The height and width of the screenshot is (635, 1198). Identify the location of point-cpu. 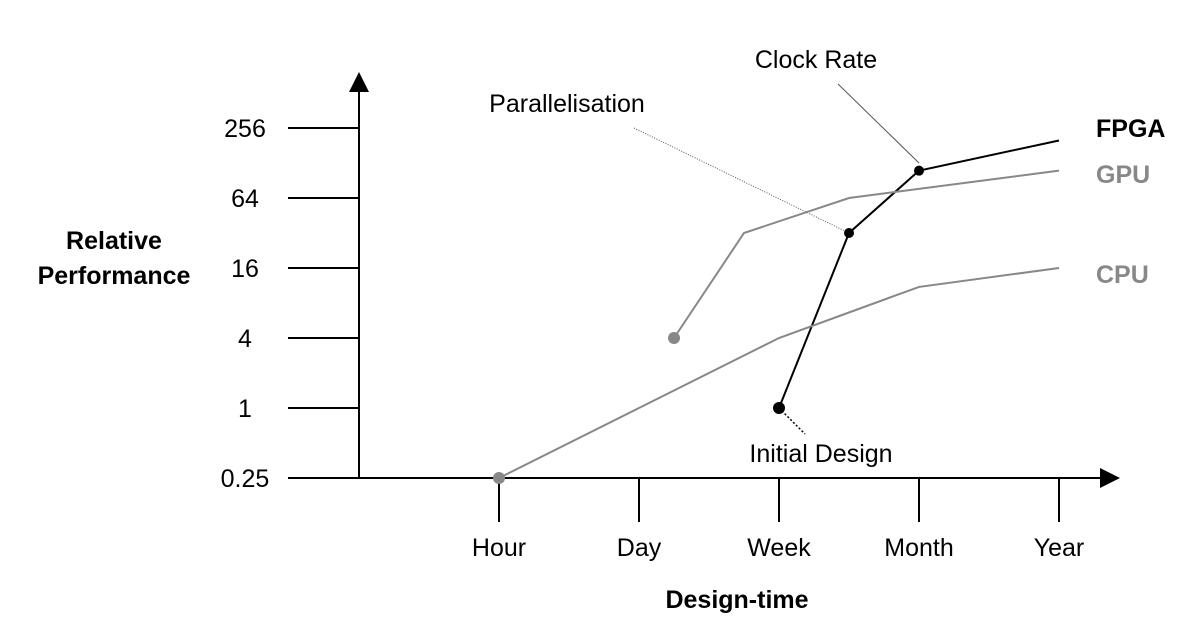
(499, 478).